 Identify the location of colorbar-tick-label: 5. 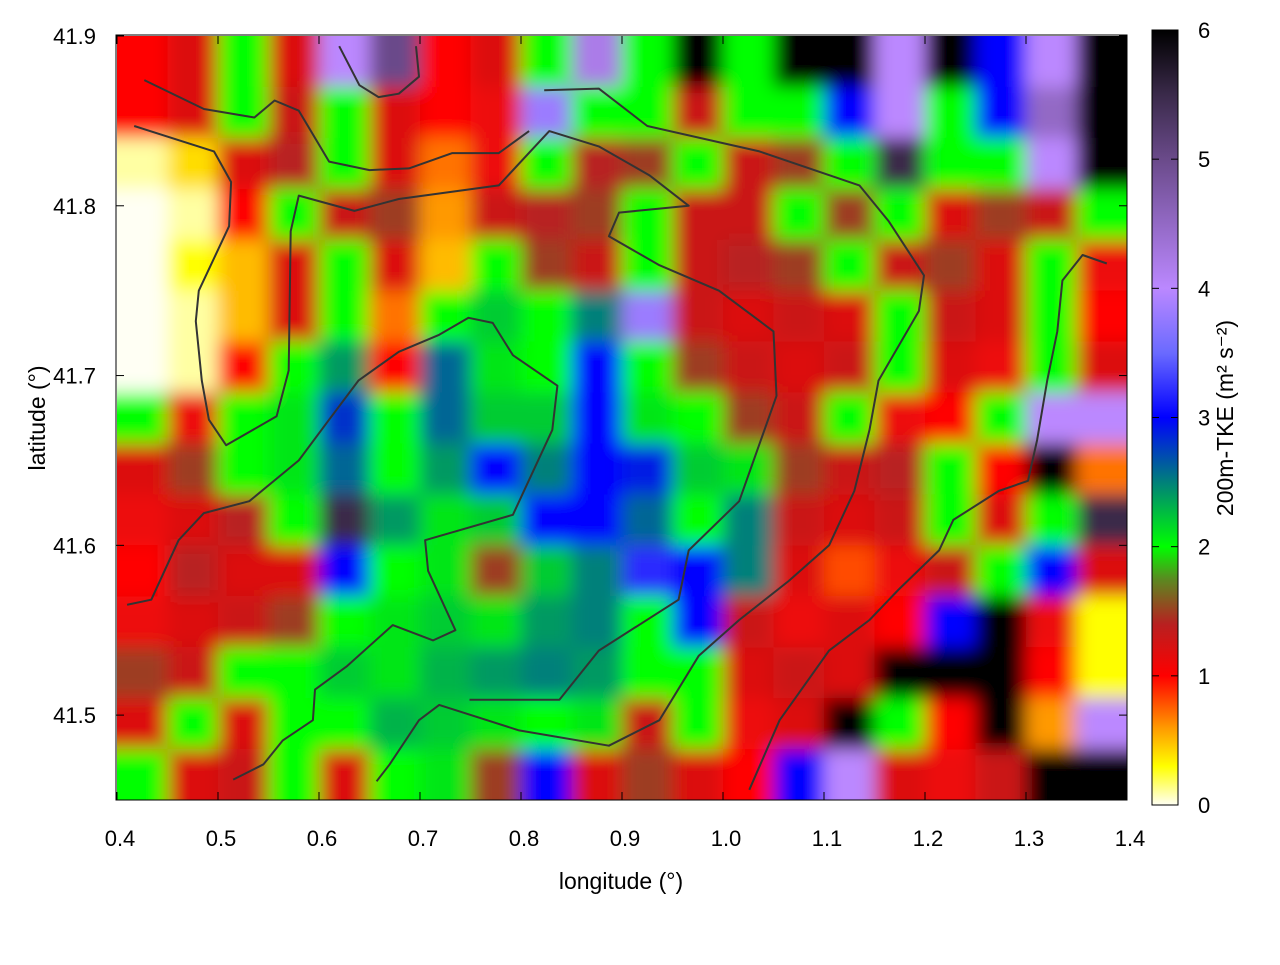
(1204, 159).